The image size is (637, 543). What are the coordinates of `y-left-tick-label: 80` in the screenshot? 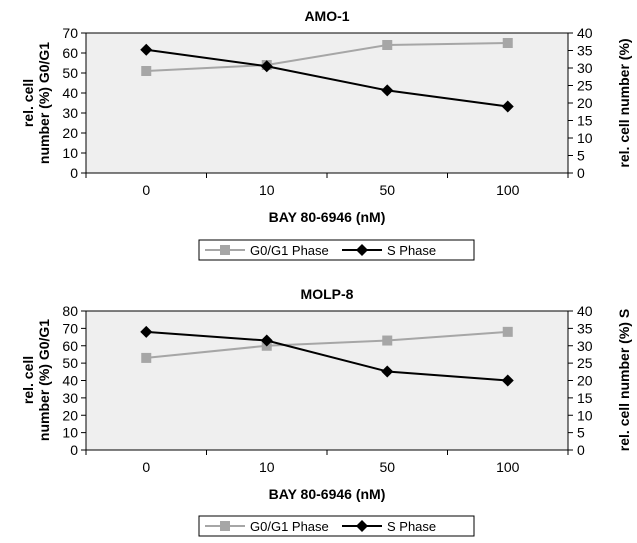 It's located at (70, 311).